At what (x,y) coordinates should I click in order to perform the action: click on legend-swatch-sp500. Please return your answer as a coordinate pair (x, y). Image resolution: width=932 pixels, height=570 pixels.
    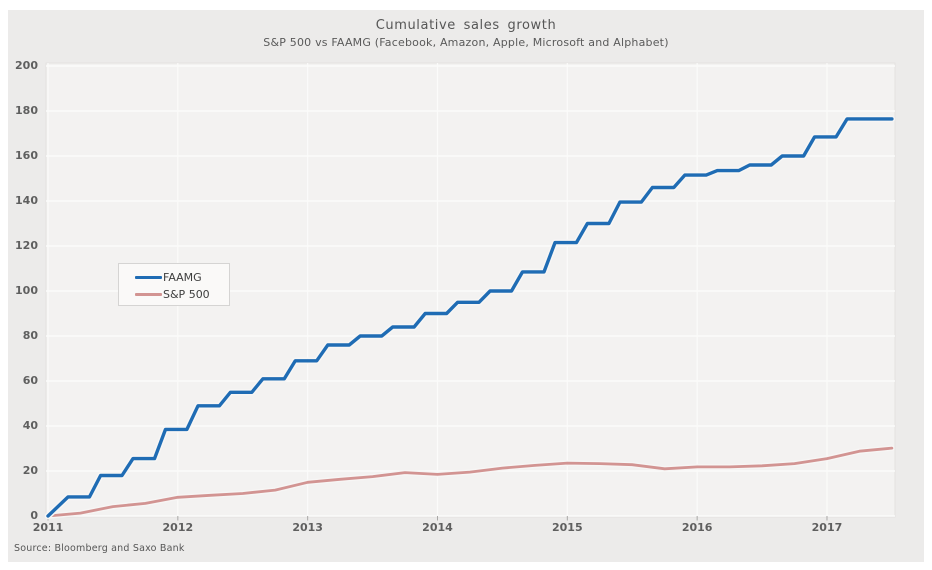
    Looking at the image, I should click on (148, 294).